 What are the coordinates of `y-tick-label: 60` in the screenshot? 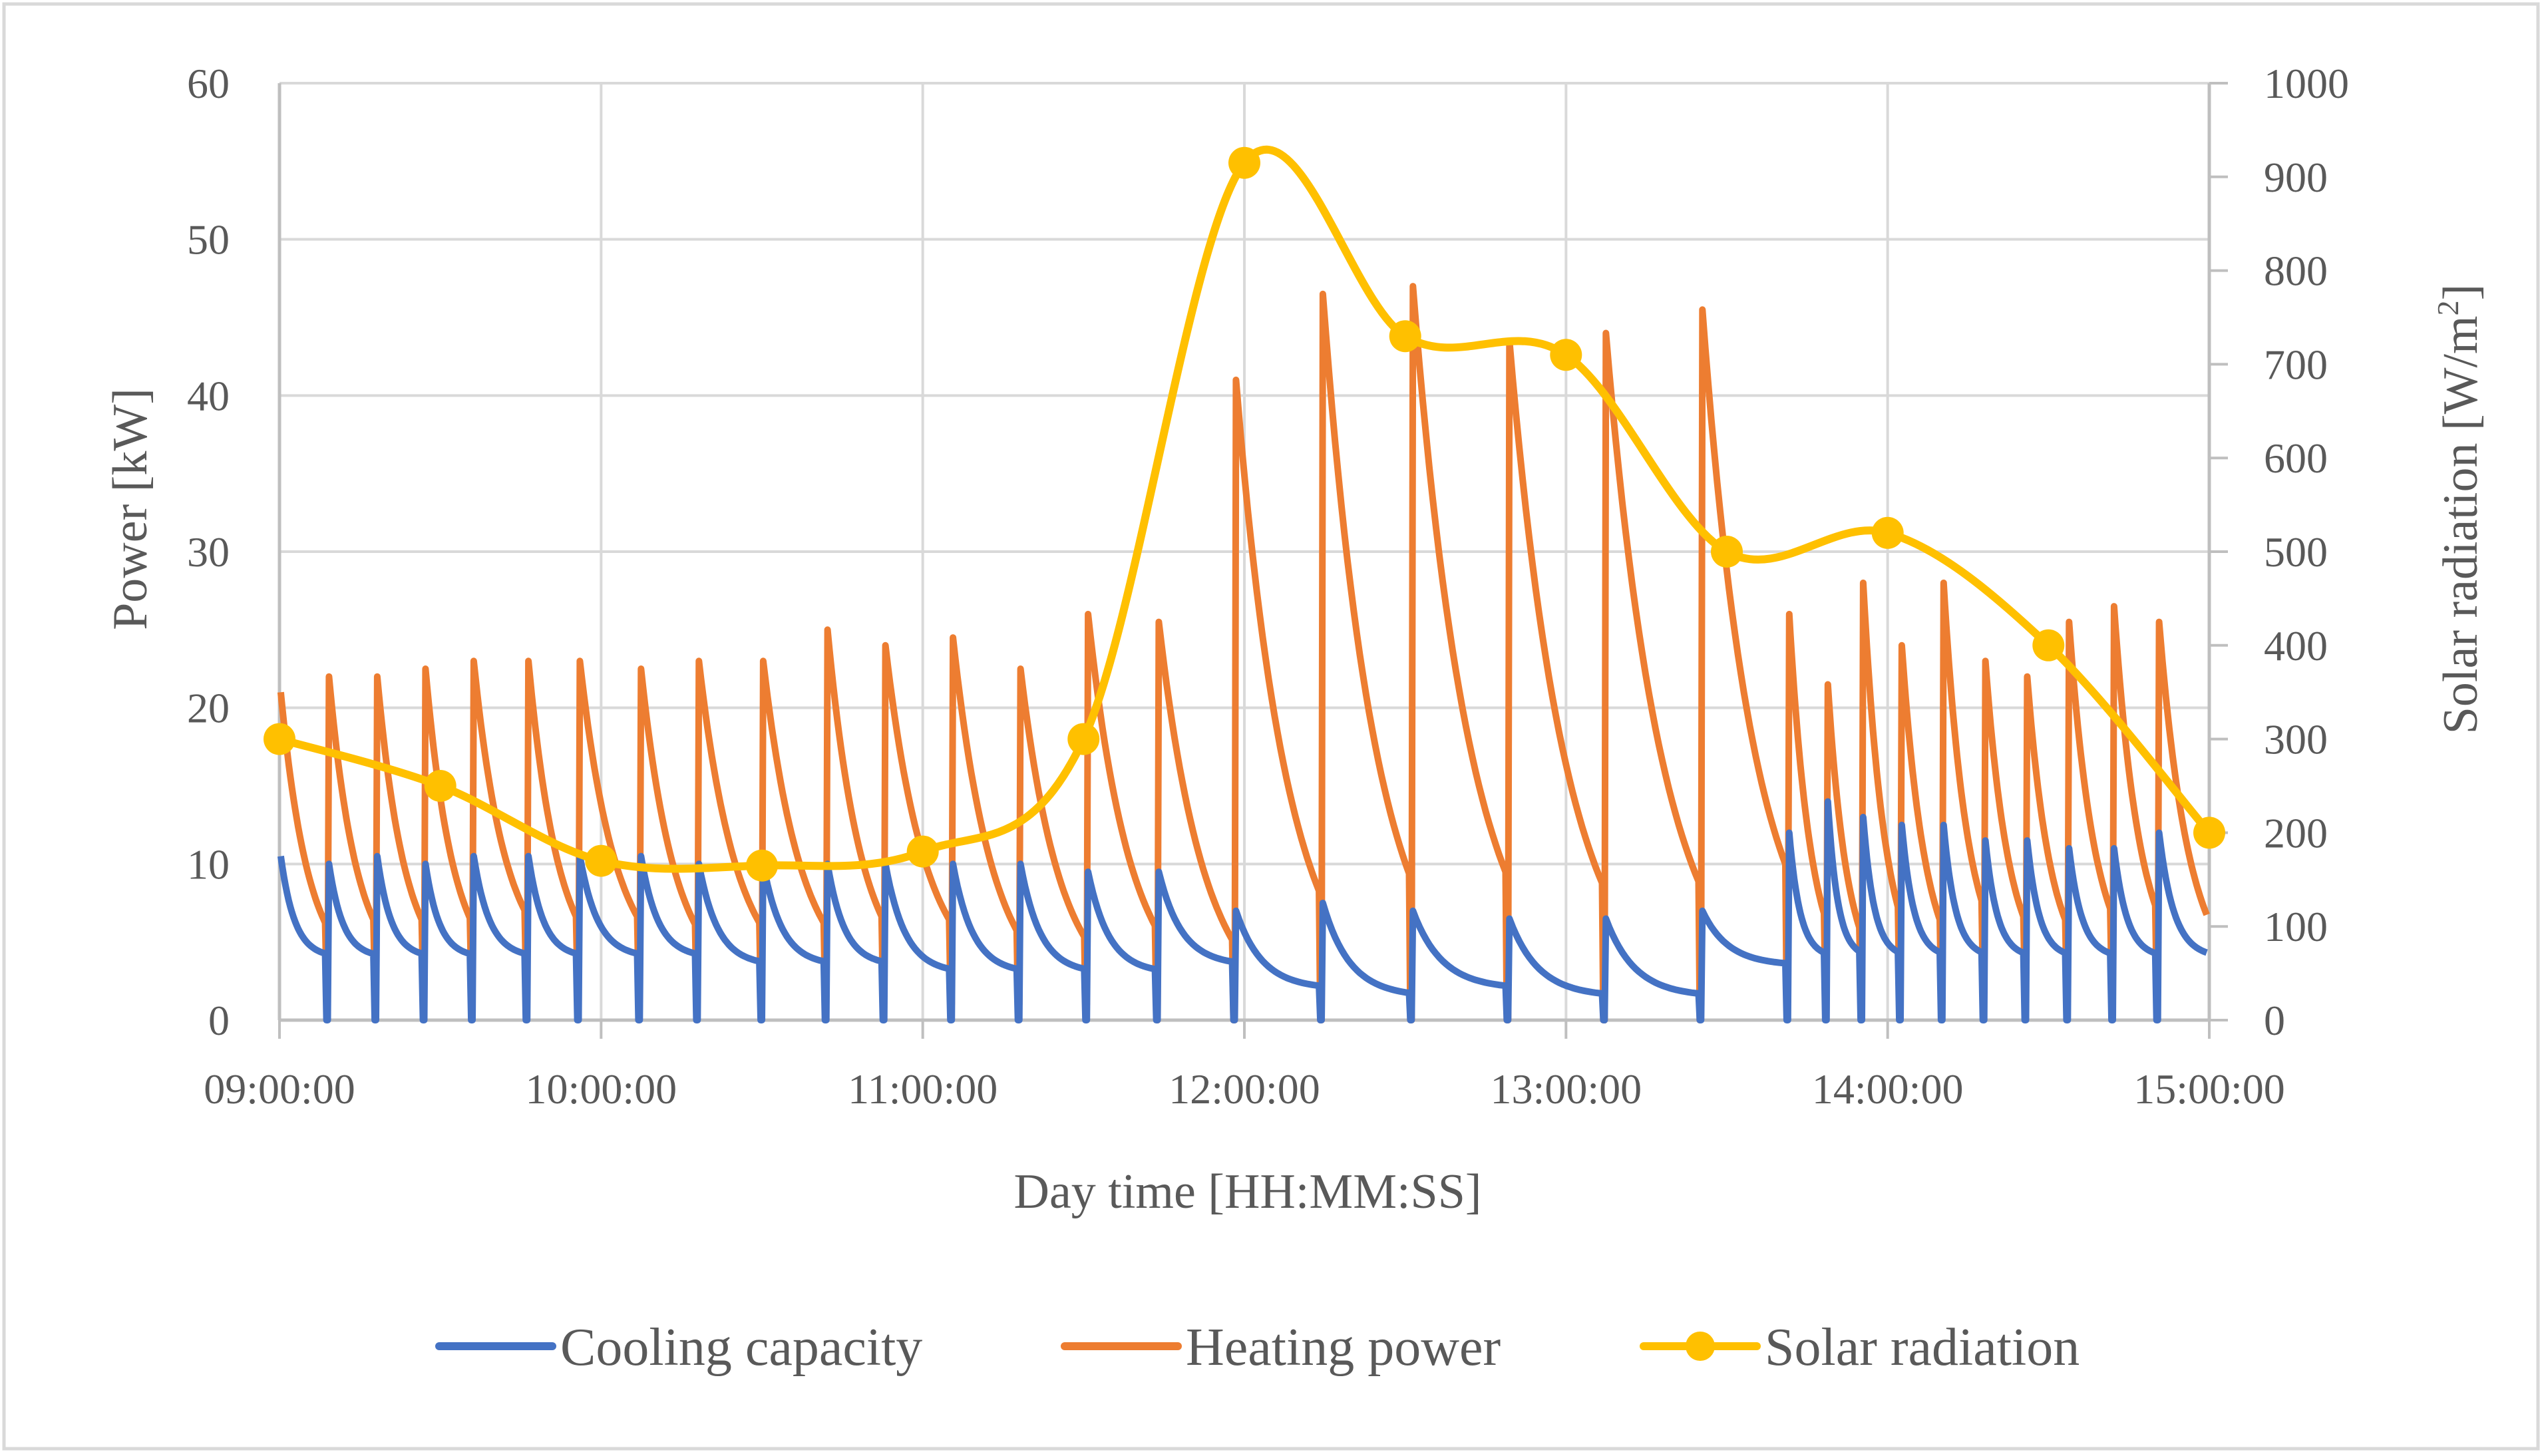 It's located at (208, 83).